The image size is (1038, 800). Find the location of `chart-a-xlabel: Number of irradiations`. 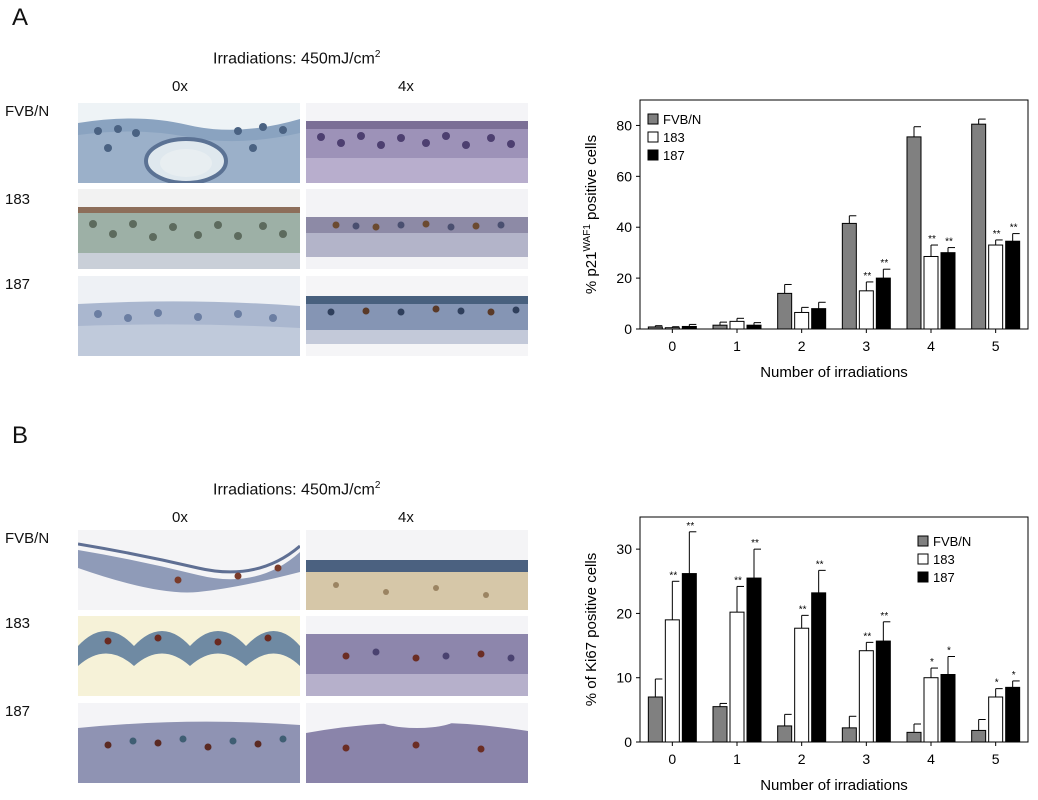

chart-a-xlabel: Number of irradiations is located at coordinates (834, 372).